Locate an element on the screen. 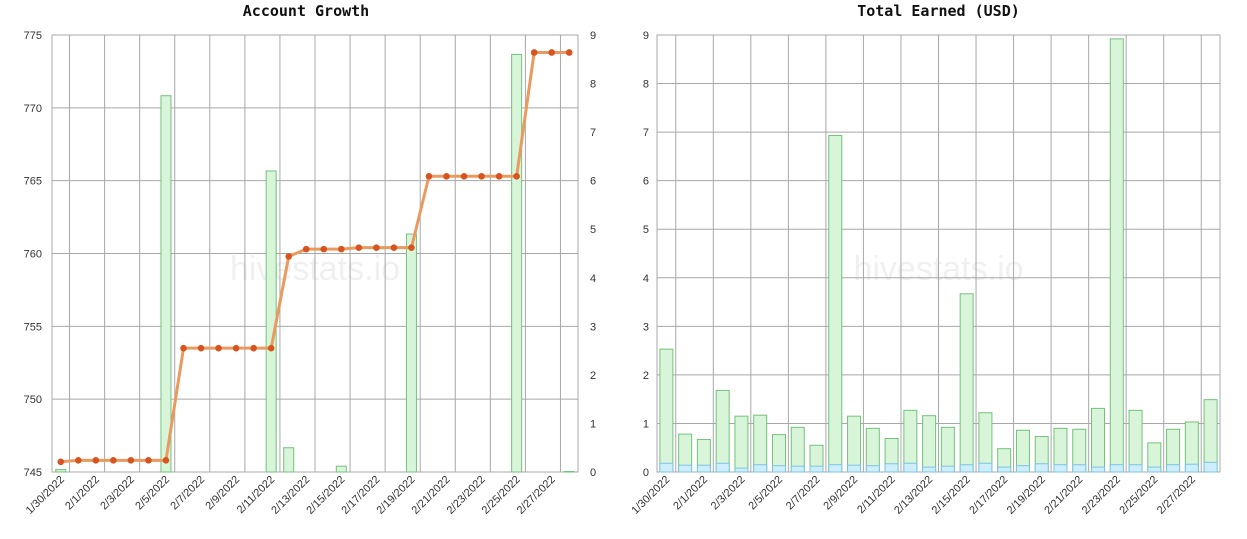 Image resolution: width=1247 pixels, height=539 pixels. y-left-tick-label: 760 is located at coordinates (33, 255).